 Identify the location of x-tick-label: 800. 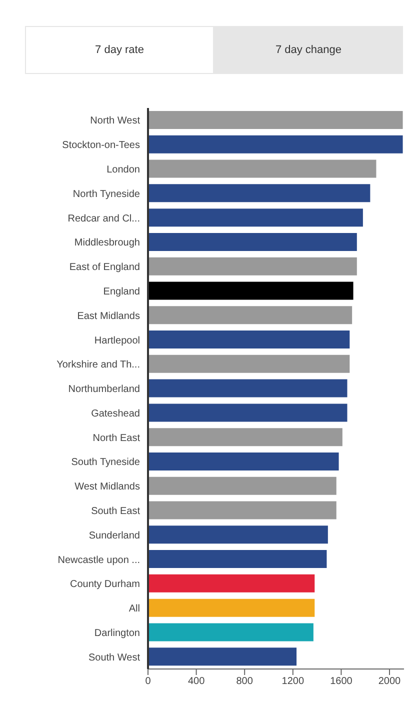
(245, 682).